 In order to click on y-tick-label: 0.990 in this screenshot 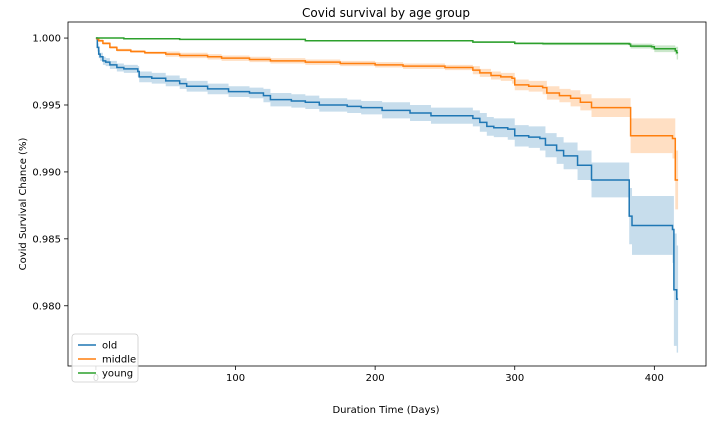, I will do `click(46, 172)`.